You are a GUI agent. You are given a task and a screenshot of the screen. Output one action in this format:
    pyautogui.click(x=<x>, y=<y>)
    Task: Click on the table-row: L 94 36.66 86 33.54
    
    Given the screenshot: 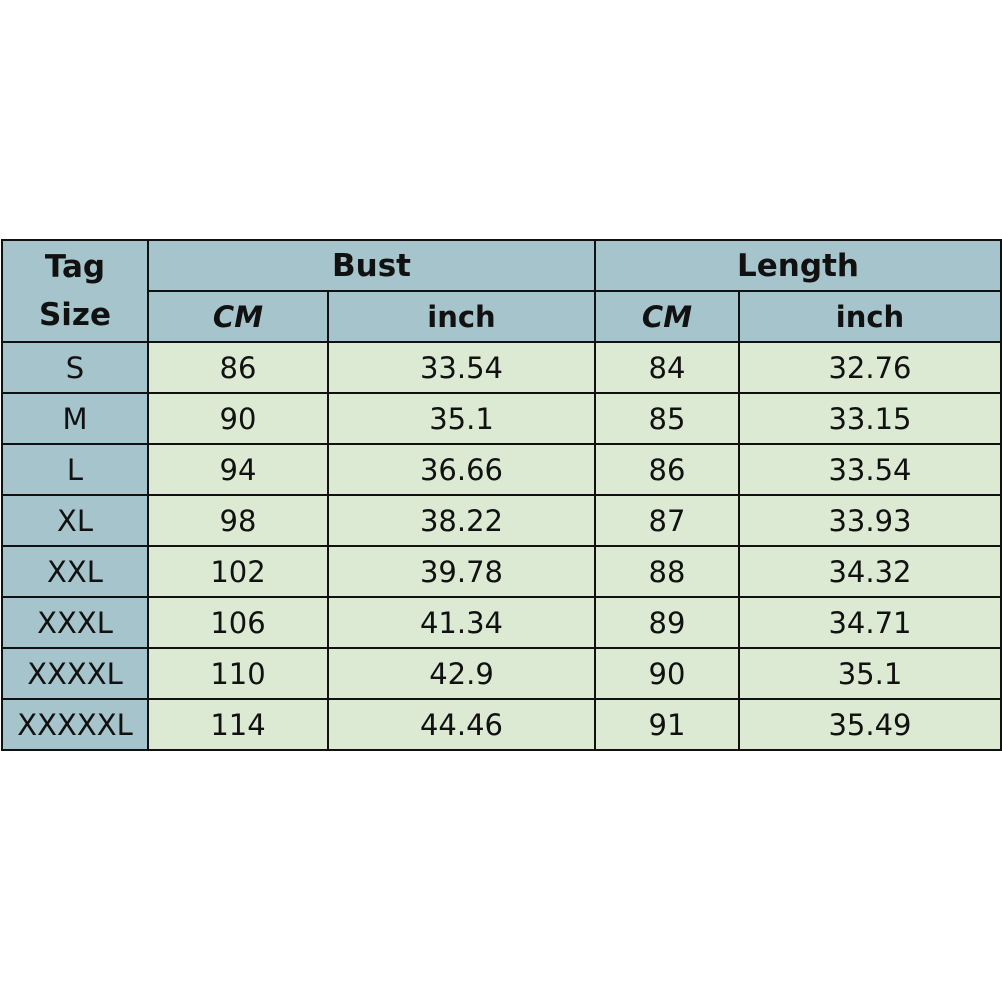 What is the action you would take?
    pyautogui.click(x=501, y=469)
    